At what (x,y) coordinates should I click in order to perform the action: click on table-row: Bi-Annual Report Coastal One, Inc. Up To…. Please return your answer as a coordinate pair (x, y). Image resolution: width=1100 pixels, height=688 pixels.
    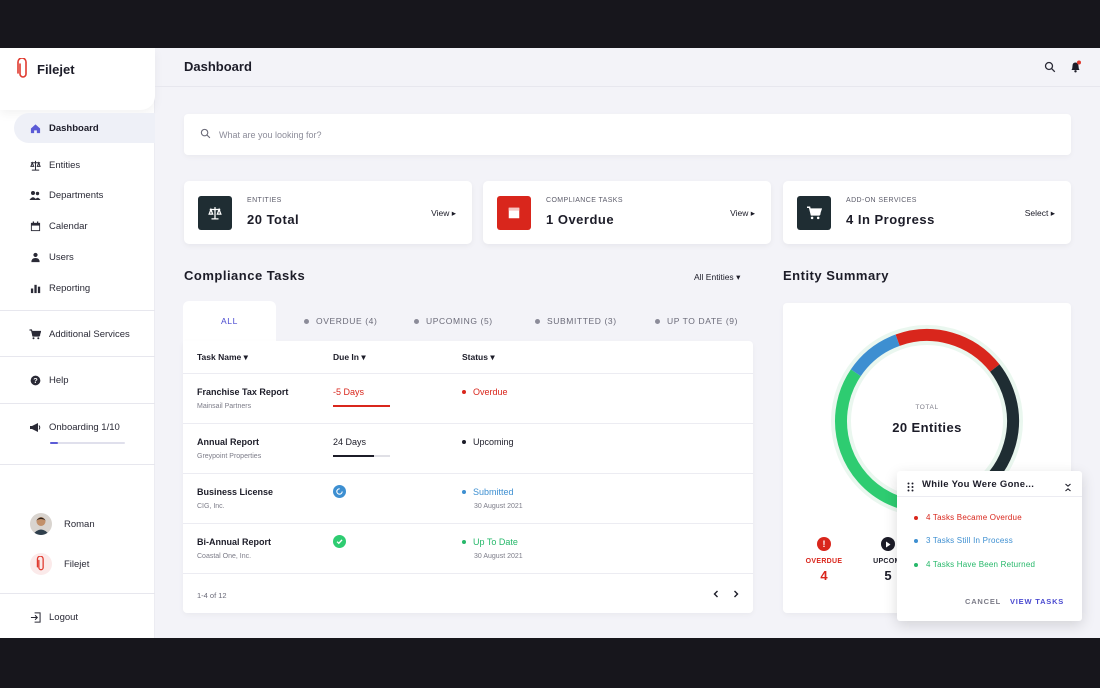
    Looking at the image, I should click on (468, 548).